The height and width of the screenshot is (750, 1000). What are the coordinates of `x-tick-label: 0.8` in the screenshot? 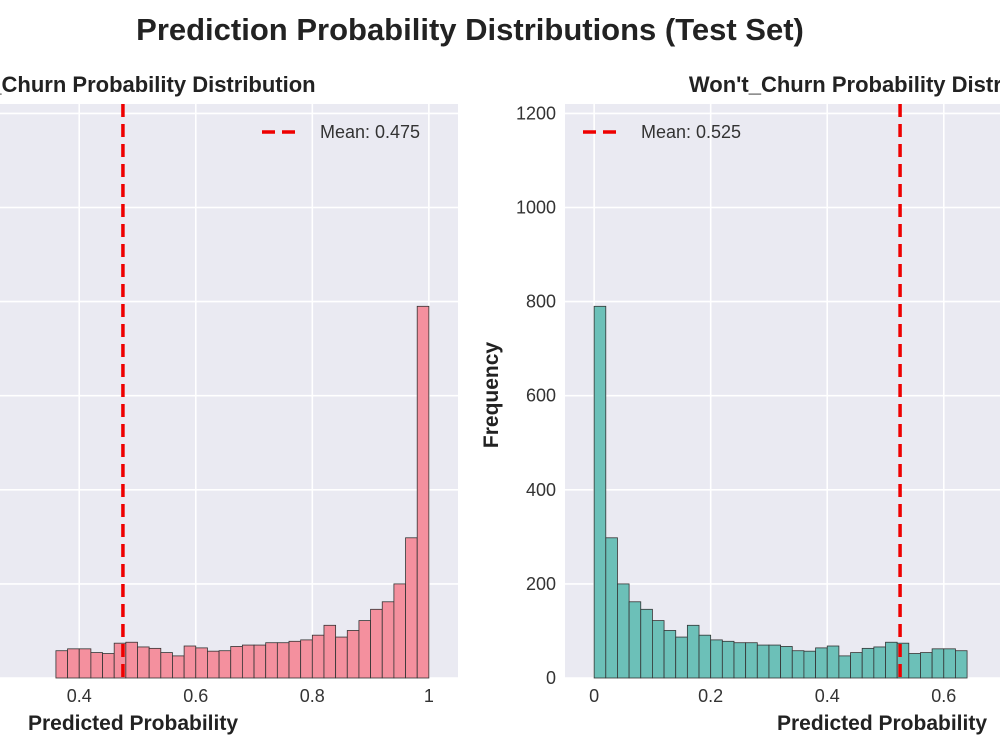 It's located at (312, 696).